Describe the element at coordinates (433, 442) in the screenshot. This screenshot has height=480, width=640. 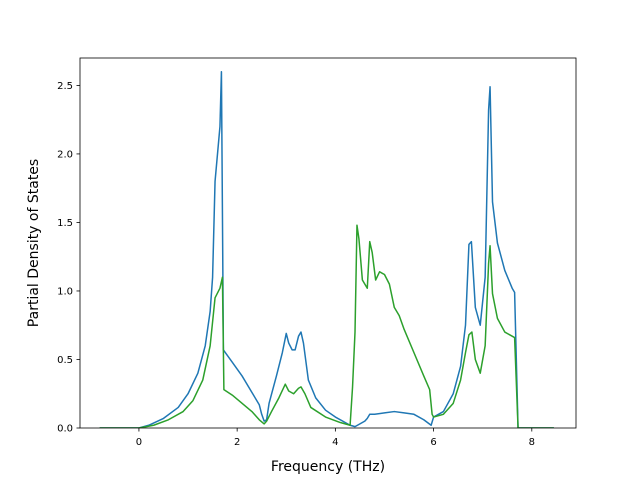
I see `x-tick-label: 6` at that location.